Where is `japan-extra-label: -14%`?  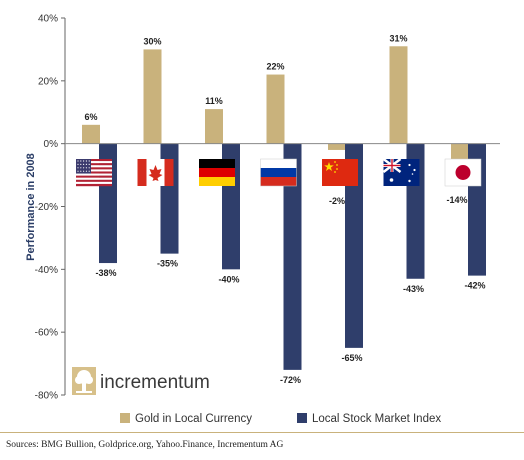 japan-extra-label: -14% is located at coordinates (456, 200).